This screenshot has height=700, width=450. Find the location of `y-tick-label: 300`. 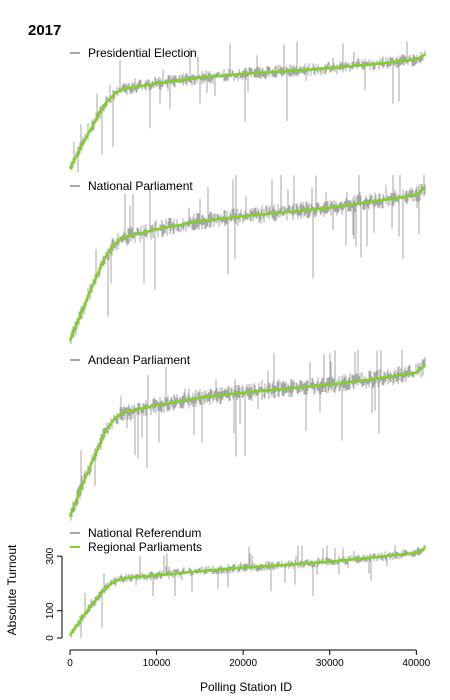

y-tick-label: 300 is located at coordinates (50, 555).